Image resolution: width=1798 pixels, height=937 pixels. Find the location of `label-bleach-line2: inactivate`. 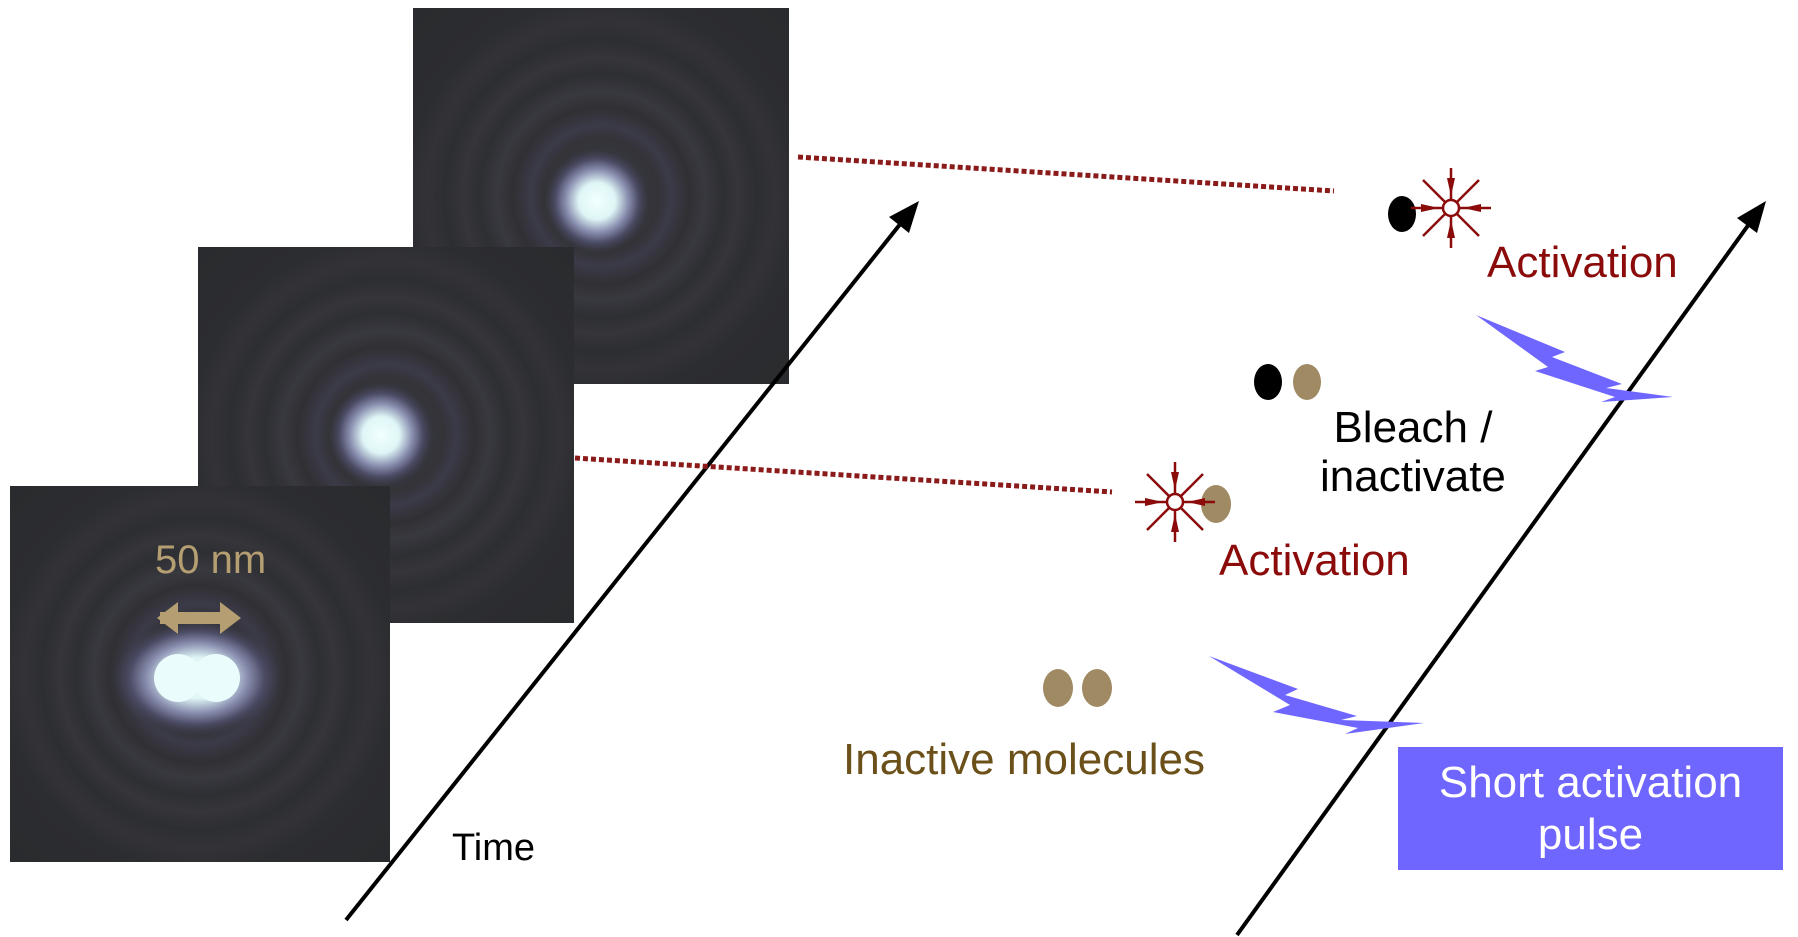

label-bleach-line2: inactivate is located at coordinates (1413, 477).